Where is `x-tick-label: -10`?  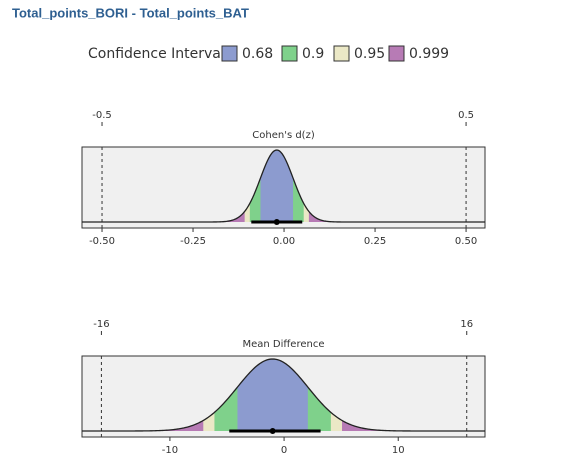
x-tick-label: -10 is located at coordinates (170, 450).